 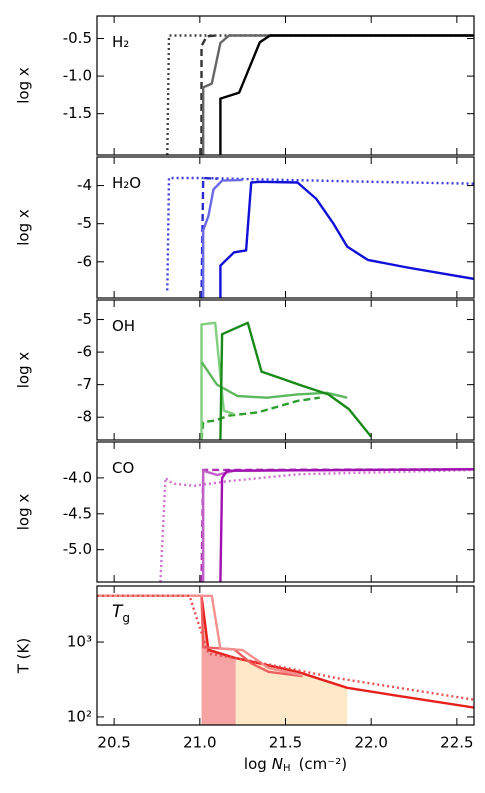 I want to click on y-tick-label: -1.0, so click(x=77, y=76).